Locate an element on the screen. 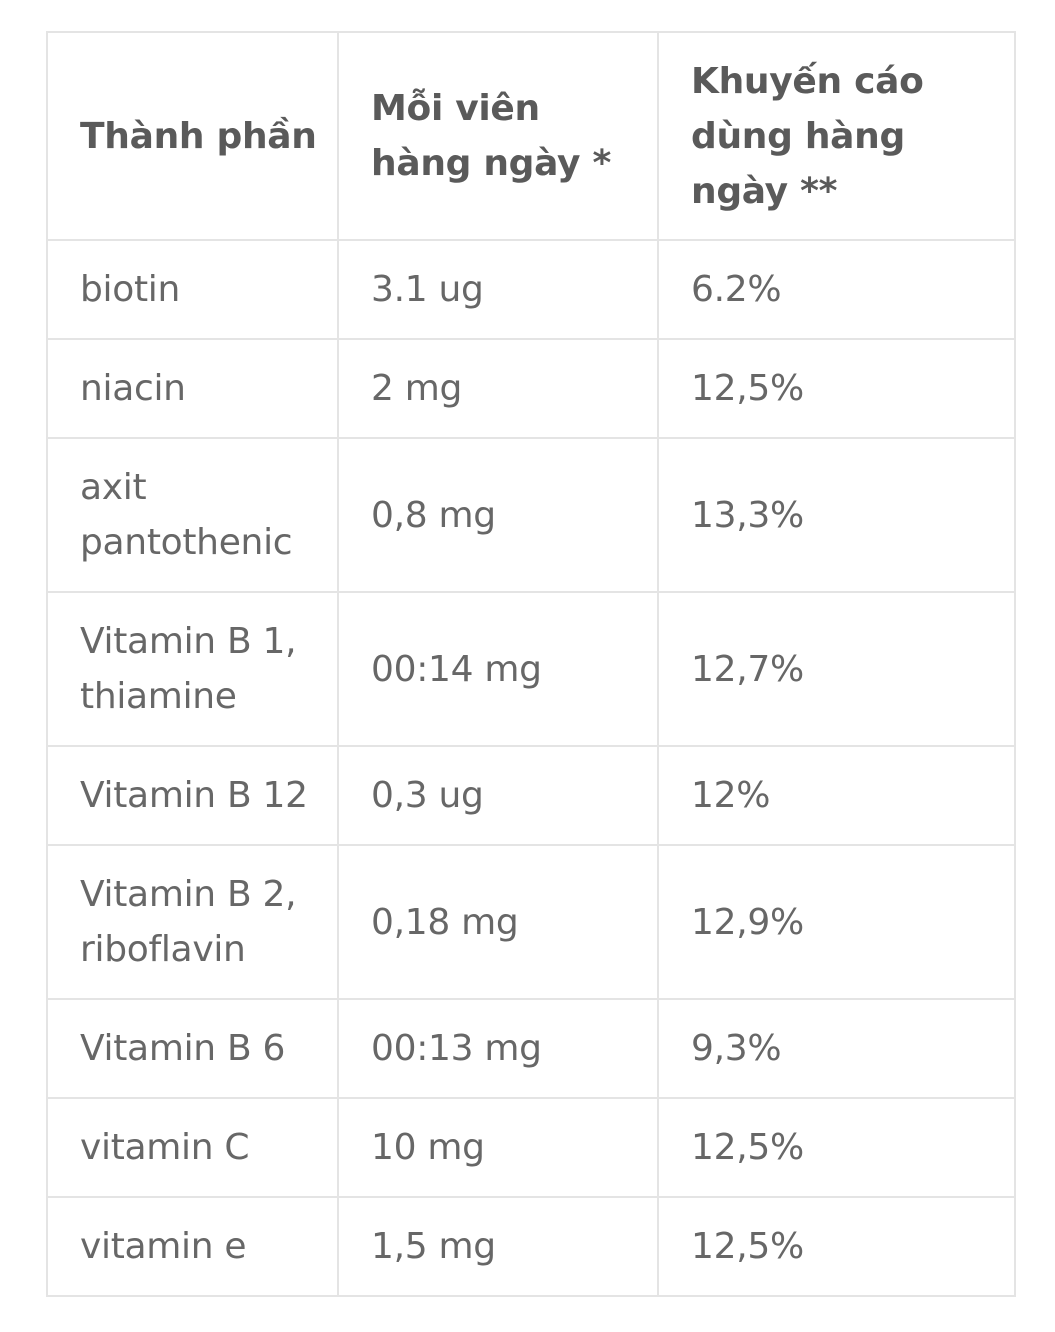  table-row: Vitamin B 6 00:13 mg 9,3% is located at coordinates (531, 1048).